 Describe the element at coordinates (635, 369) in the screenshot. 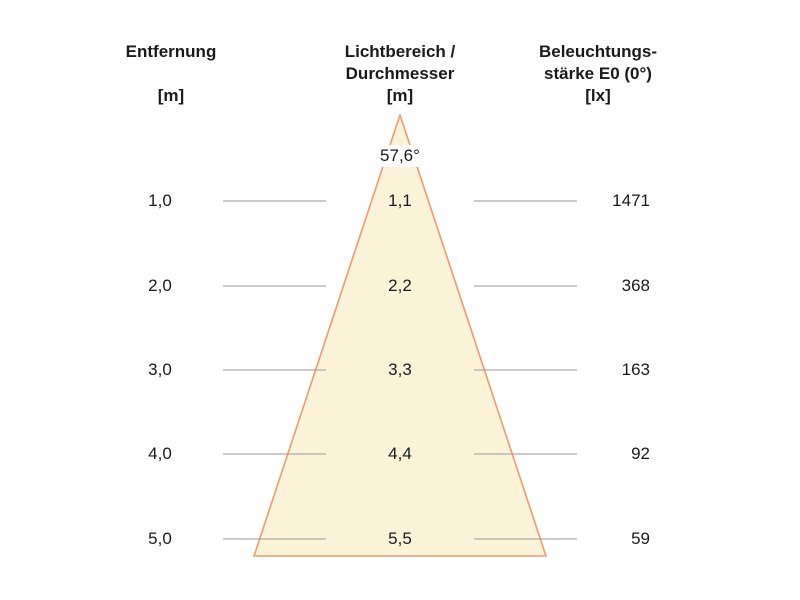

I see `illuminance-value: 163` at that location.